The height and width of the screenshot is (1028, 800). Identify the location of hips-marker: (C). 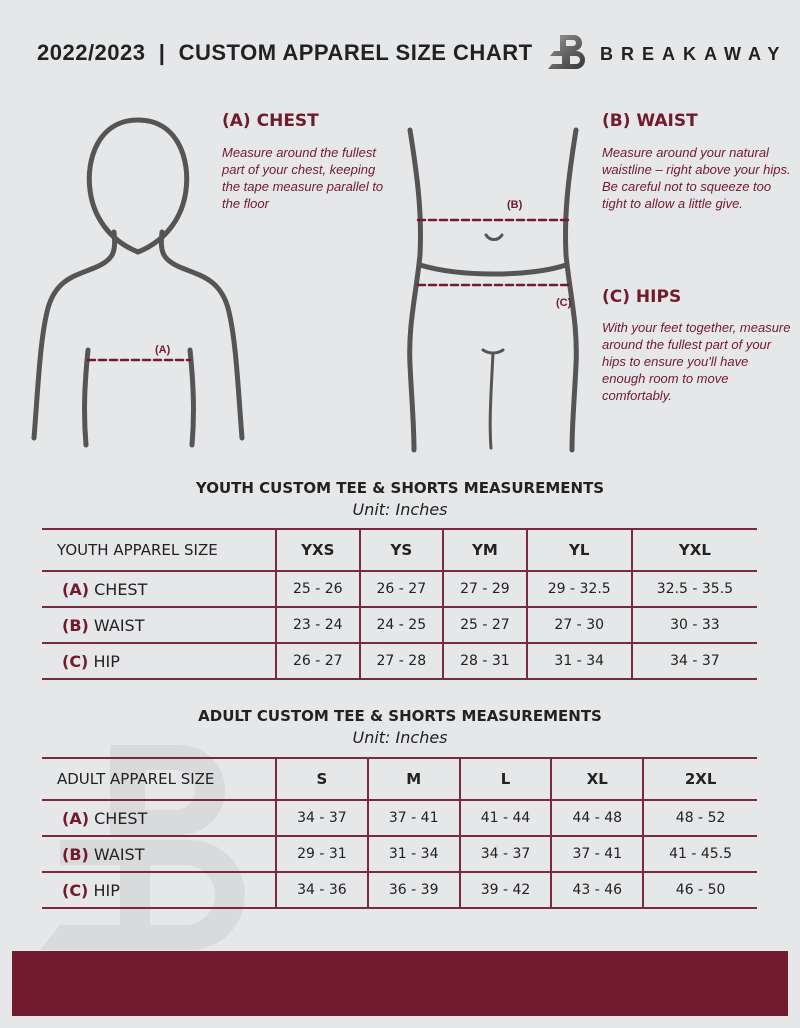
(564, 303).